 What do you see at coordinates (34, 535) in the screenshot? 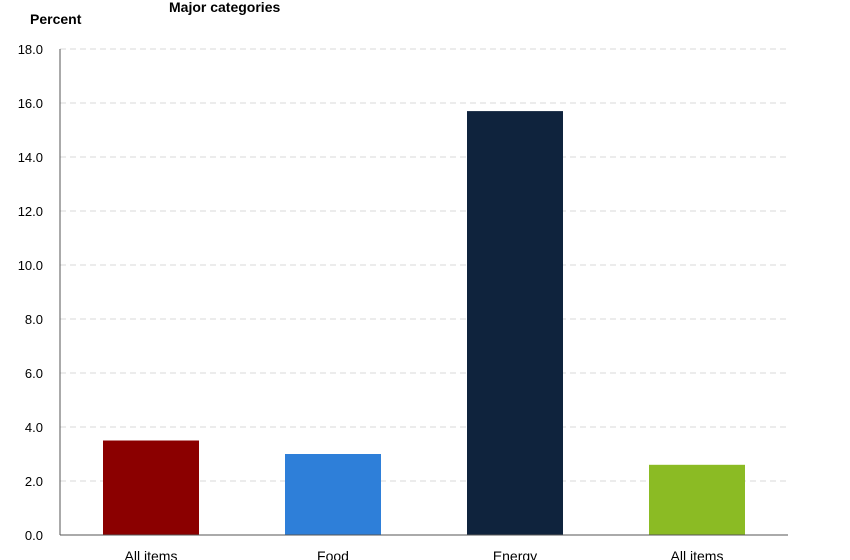
I see `y-tick-label: 0.0` at bounding box center [34, 535].